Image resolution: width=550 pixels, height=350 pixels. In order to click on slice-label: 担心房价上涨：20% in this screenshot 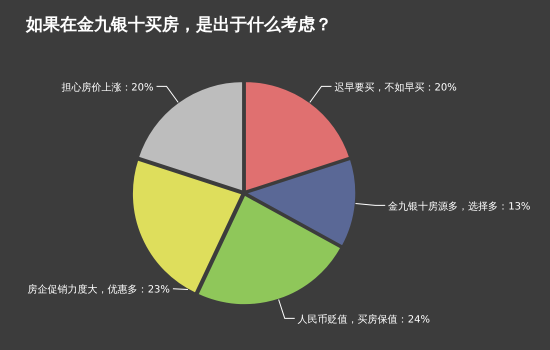, I will do `click(107, 87)`.